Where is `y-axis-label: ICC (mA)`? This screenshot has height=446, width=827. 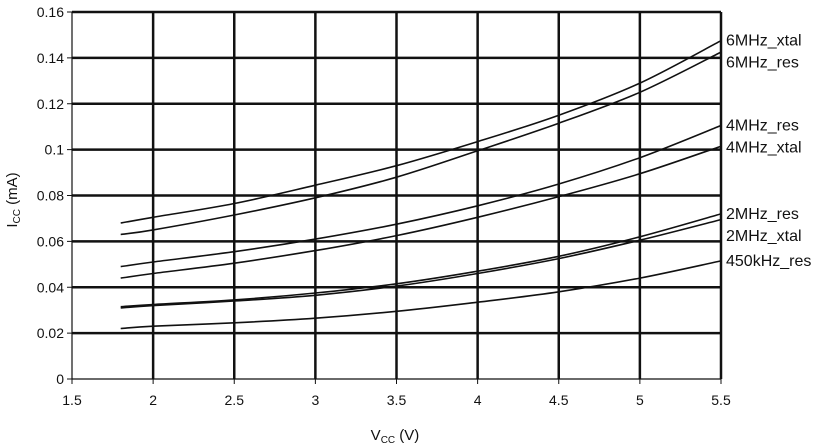
y-axis-label: ICC (mA) is located at coordinates (13, 199).